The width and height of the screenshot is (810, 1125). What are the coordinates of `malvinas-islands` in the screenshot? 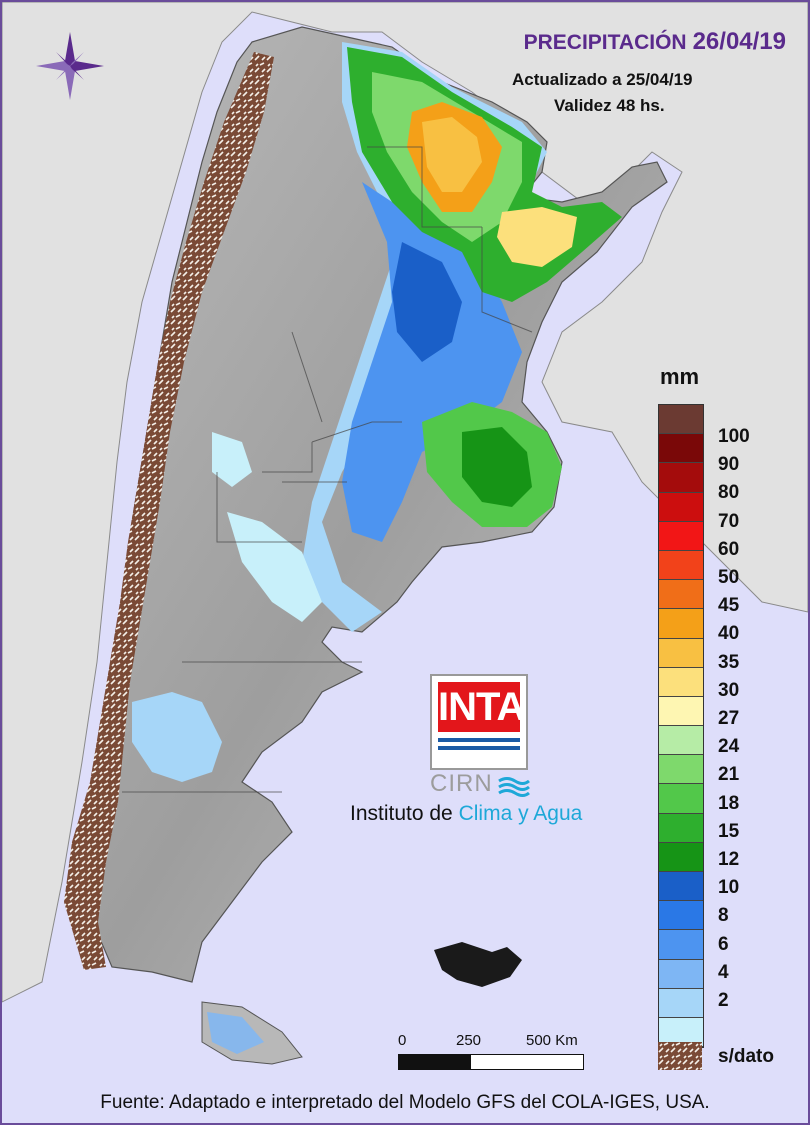 It's located at (478, 964).